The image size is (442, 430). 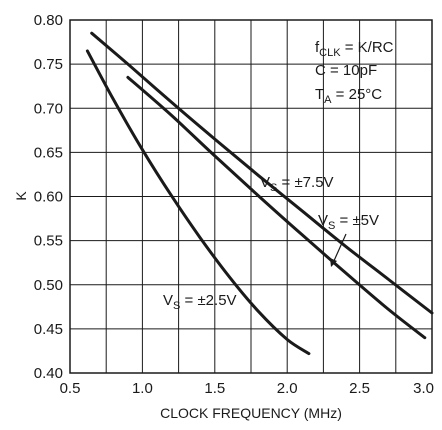 I want to click on y-tick-label: 0.55, so click(x=48, y=241).